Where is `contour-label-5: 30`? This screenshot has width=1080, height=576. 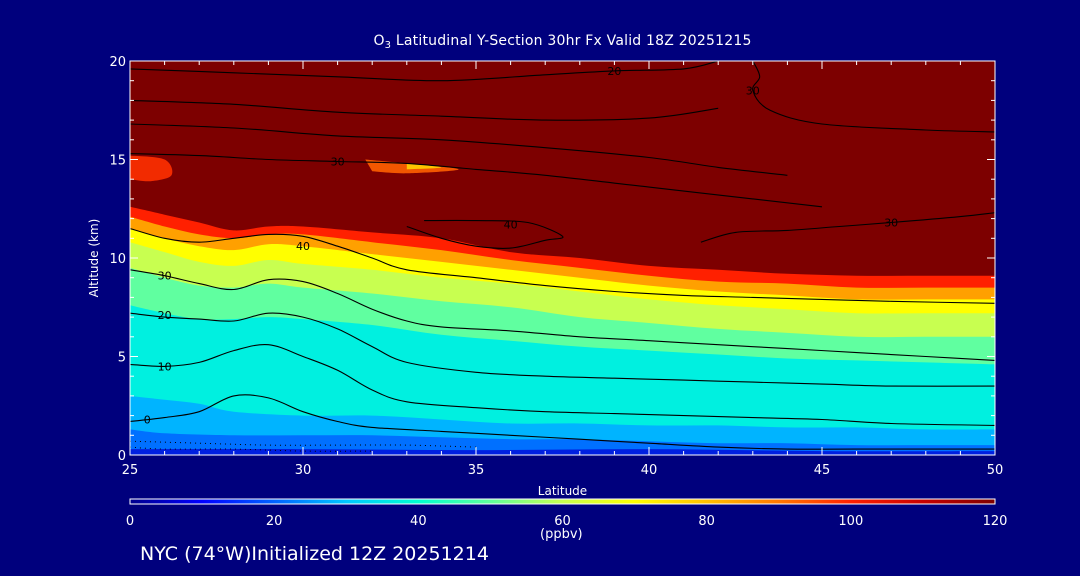
contour-label-5: 30 is located at coordinates (338, 161).